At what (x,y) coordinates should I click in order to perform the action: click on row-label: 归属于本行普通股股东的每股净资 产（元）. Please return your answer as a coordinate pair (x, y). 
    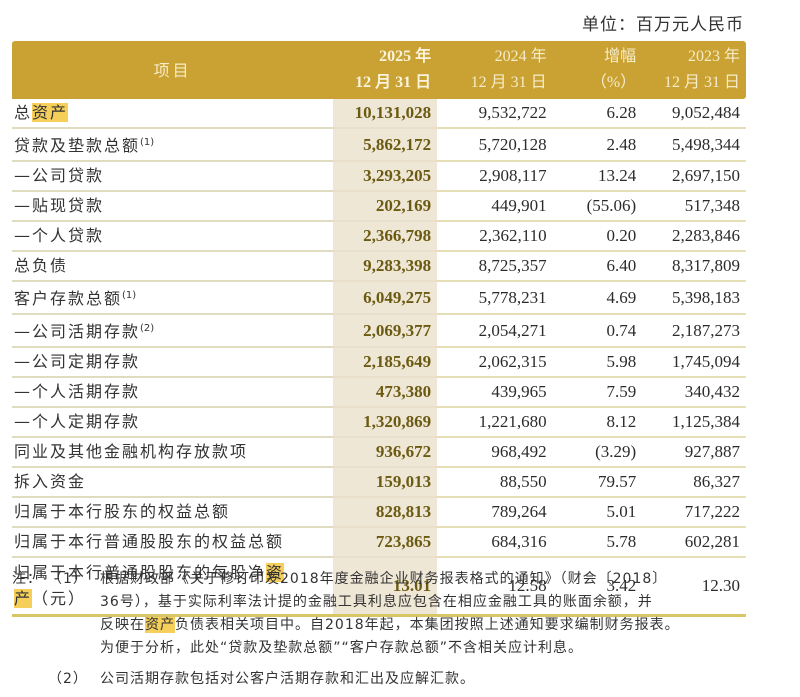
    Looking at the image, I should click on (173, 587).